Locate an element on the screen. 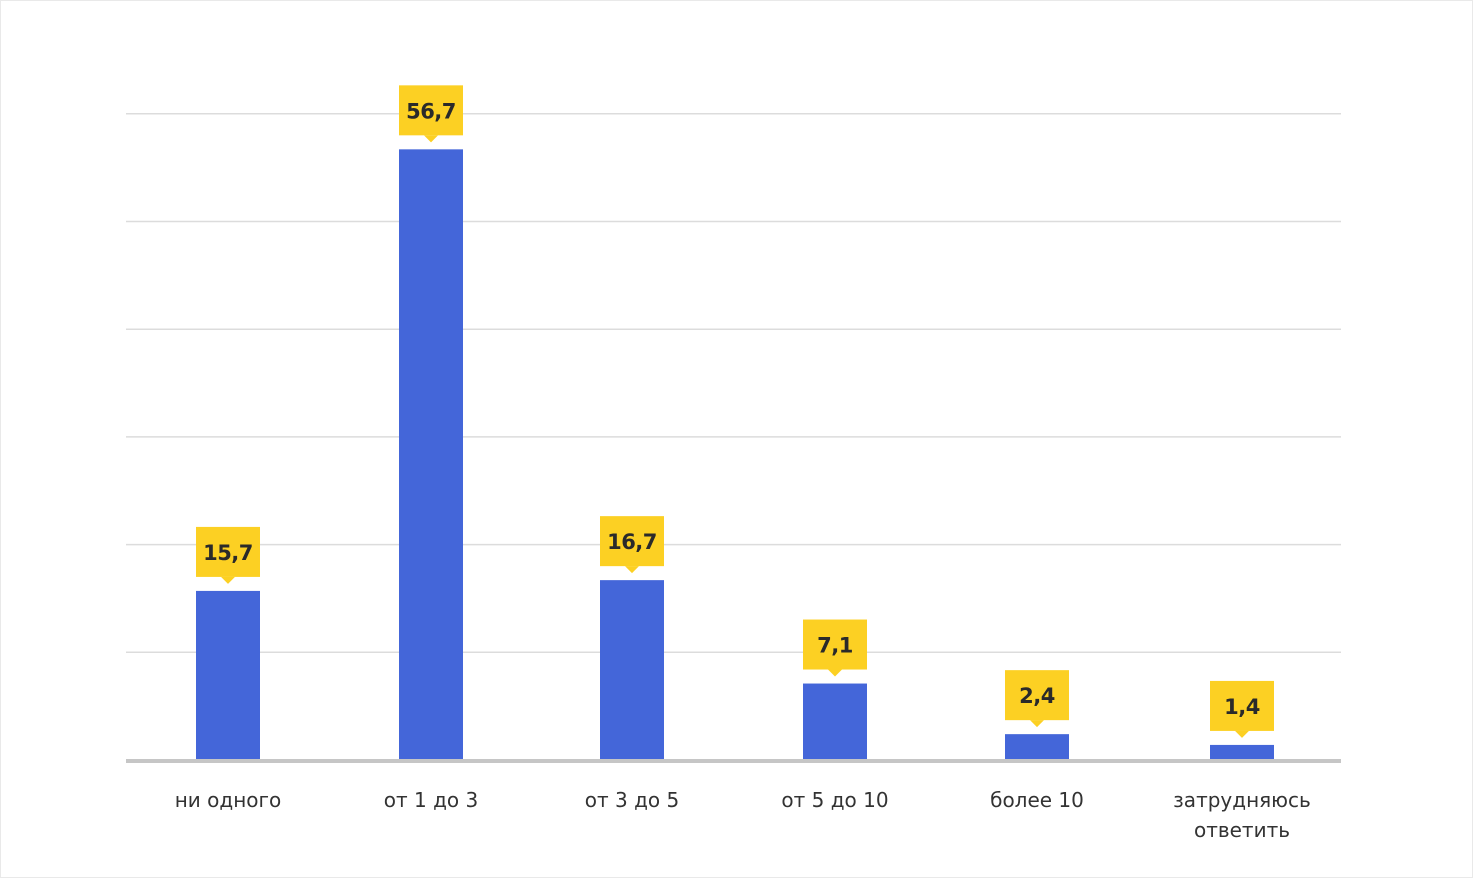 This screenshot has height=879, width=1473. data-label-5: 2,4 is located at coordinates (1037, 699).